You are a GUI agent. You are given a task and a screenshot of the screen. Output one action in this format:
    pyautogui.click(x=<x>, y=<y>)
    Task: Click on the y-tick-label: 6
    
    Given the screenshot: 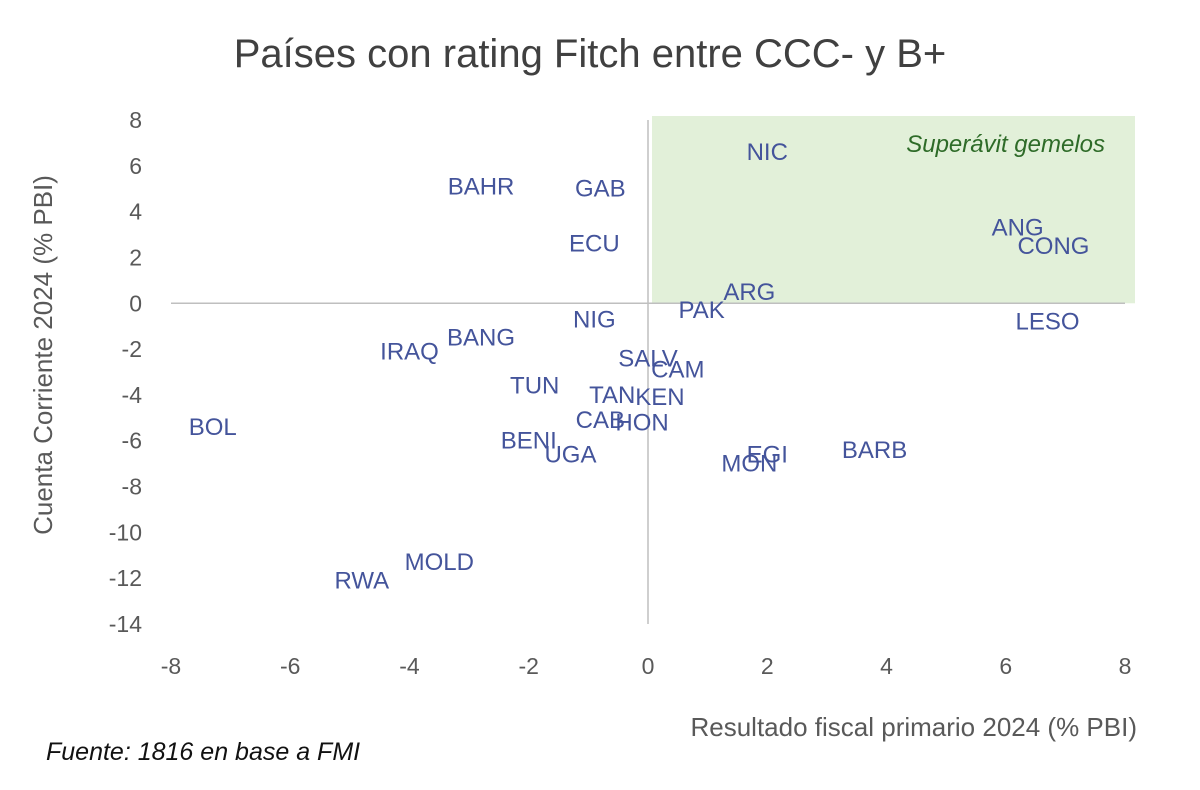 What is the action you would take?
    pyautogui.click(x=135, y=166)
    